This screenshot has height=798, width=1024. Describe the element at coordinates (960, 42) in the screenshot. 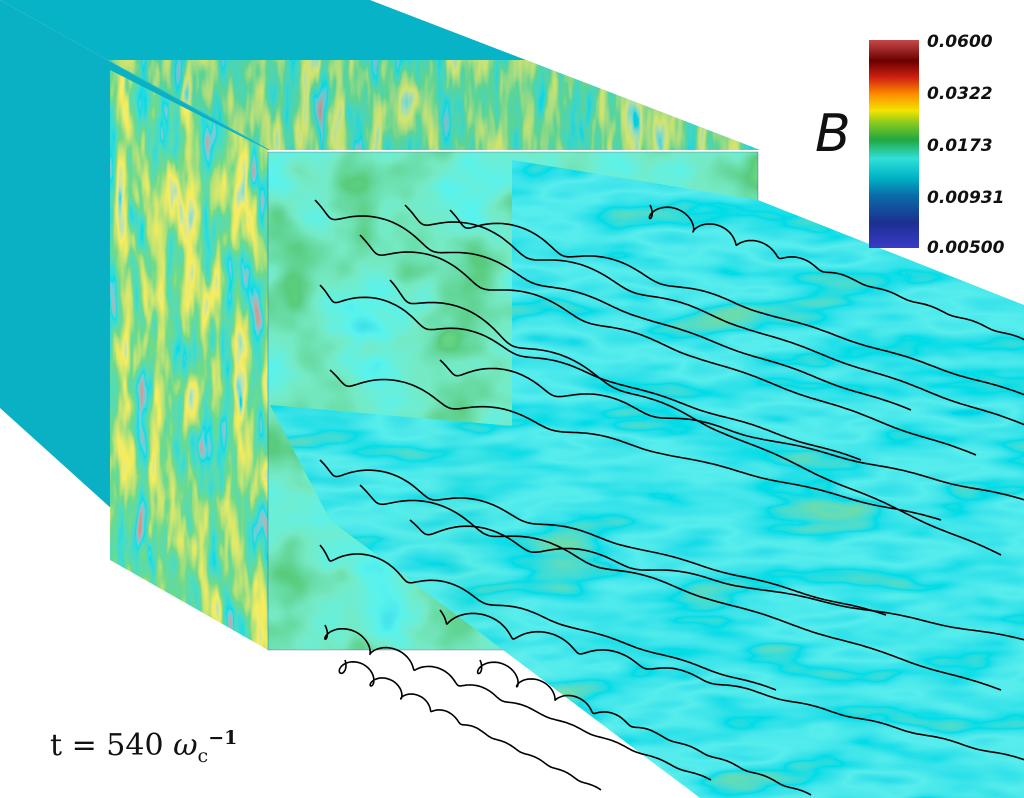

I see `colorbar-tick-max: 0.0600` at that location.